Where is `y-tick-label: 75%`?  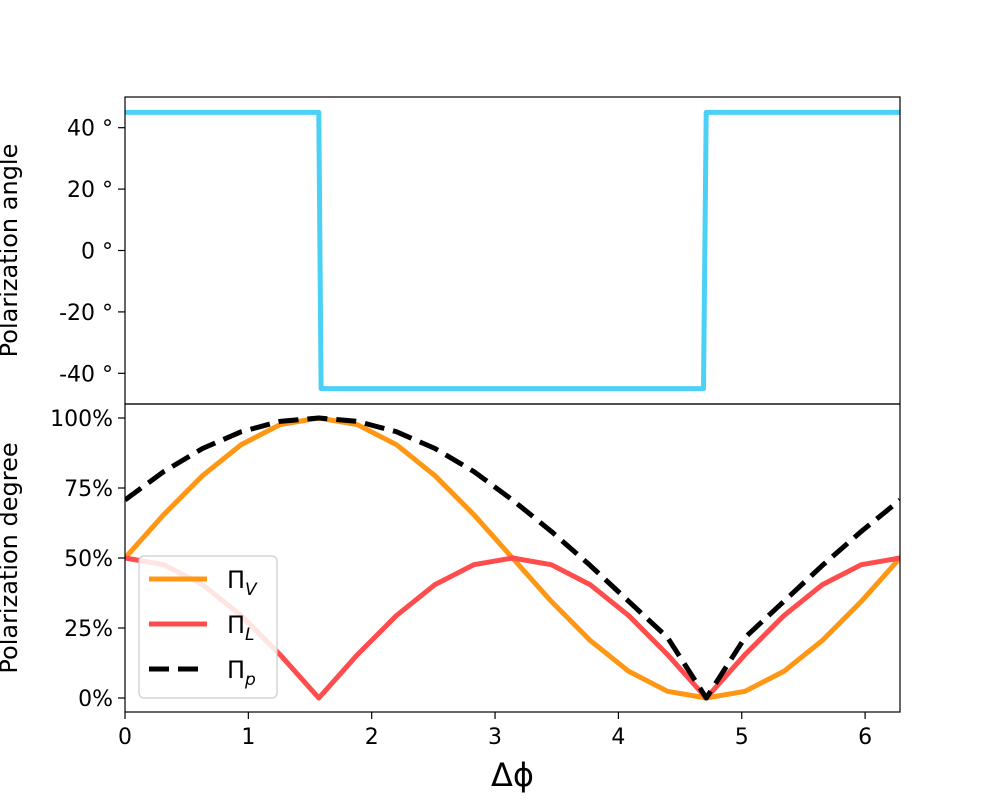 y-tick-label: 75% is located at coordinates (88, 489).